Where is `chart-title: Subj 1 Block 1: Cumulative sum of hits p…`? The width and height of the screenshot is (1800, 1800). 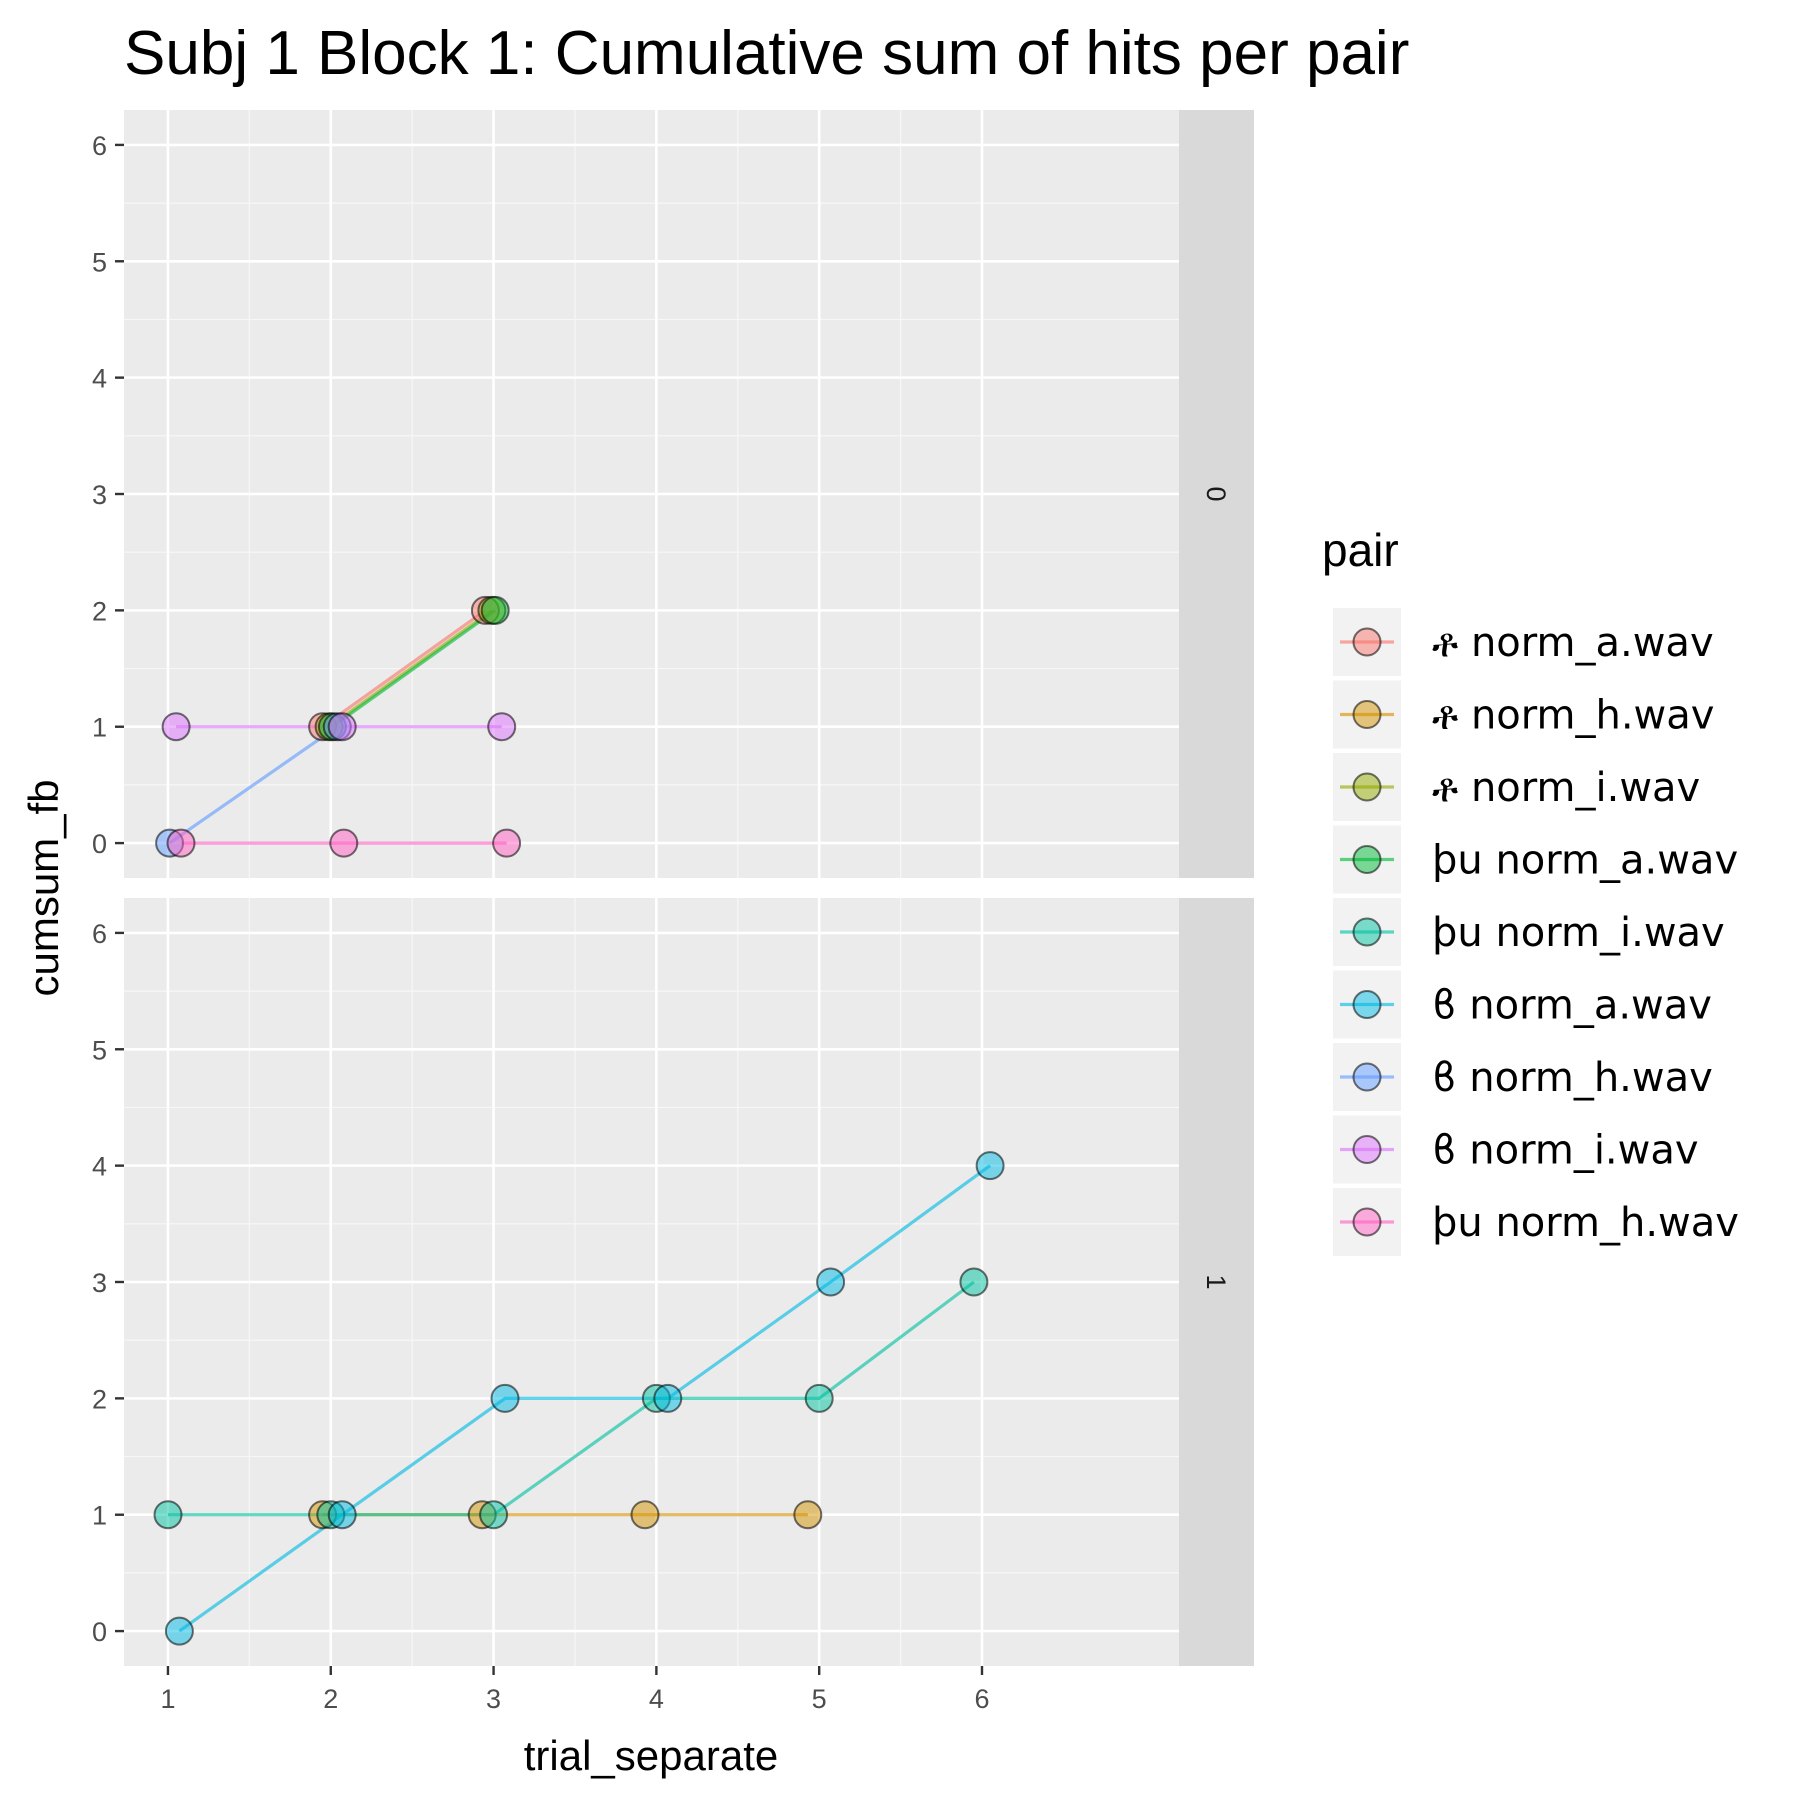
chart-title: Subj 1 Block 1: Cumulative sum of hits p… is located at coordinates (766, 53).